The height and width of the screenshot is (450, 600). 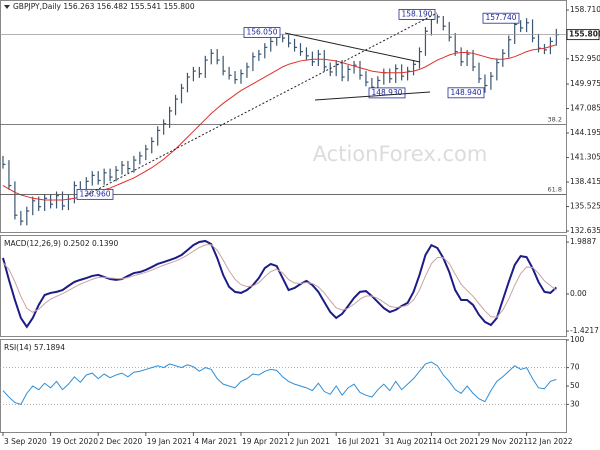 I want to click on price-label: 136.960, so click(x=94, y=193).